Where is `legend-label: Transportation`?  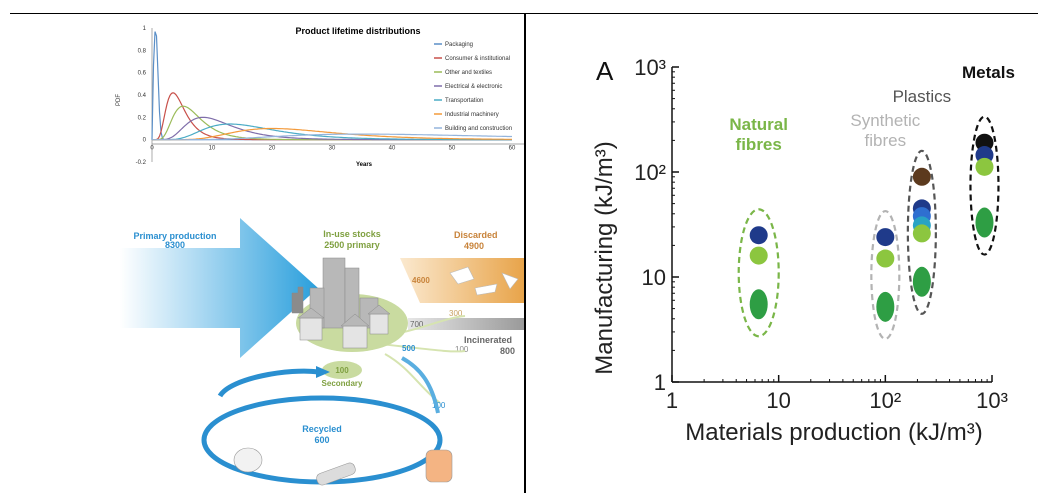
legend-label: Transportation is located at coordinates (464, 101).